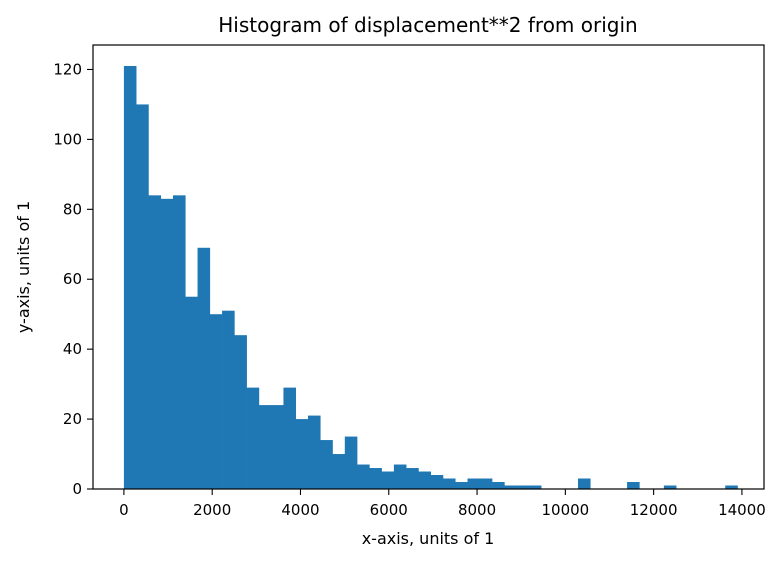 The image size is (784, 563). Describe the element at coordinates (477, 510) in the screenshot. I see `x-tick-label: 8000` at that location.